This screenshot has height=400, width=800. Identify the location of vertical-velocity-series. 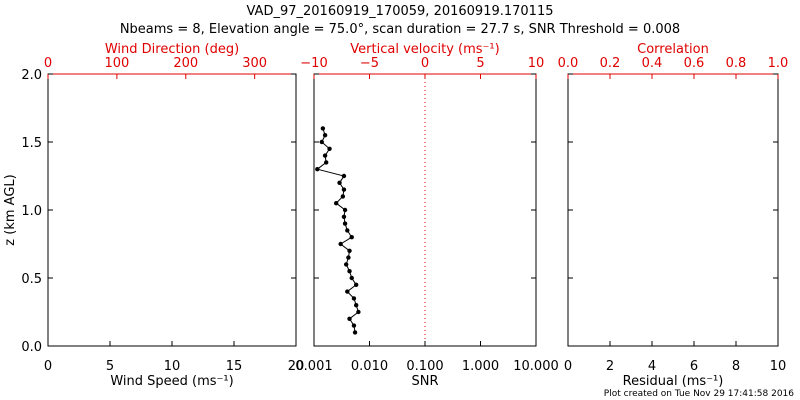
(338, 230).